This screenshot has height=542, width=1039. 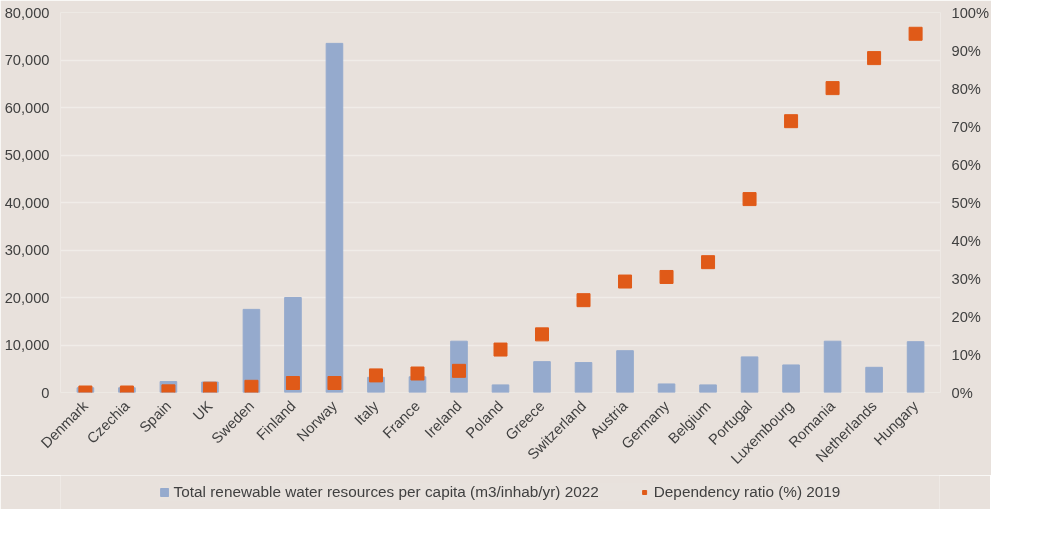 What do you see at coordinates (966, 164) in the screenshot?
I see `y2-tick-label: 60%` at bounding box center [966, 164].